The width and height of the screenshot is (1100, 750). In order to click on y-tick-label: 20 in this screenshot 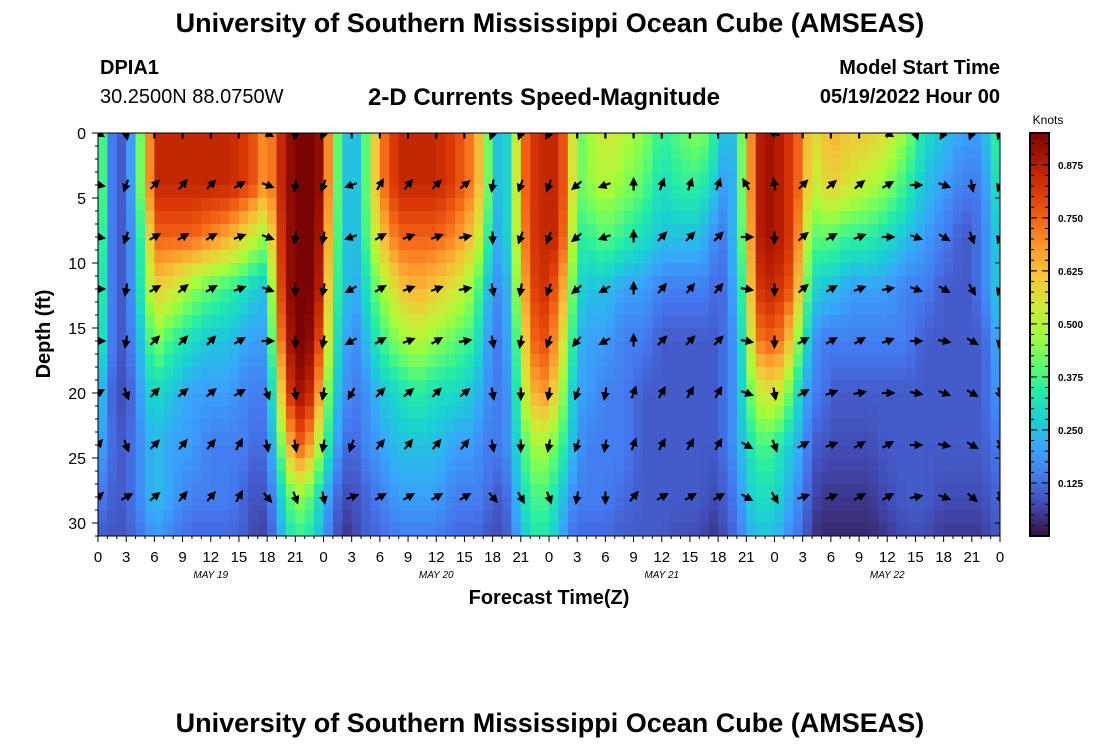, I will do `click(77, 394)`.